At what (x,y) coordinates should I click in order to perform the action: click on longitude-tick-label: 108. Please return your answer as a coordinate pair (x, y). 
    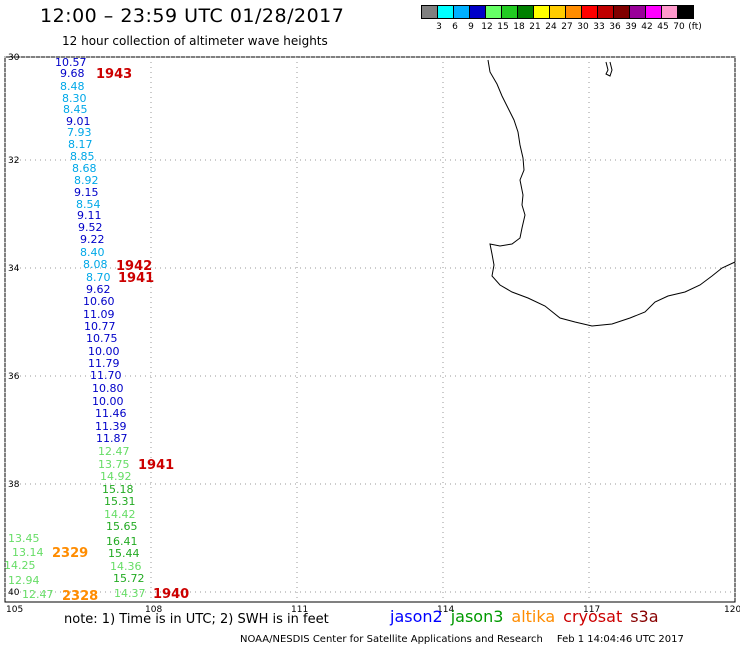
    Looking at the image, I should click on (153, 610).